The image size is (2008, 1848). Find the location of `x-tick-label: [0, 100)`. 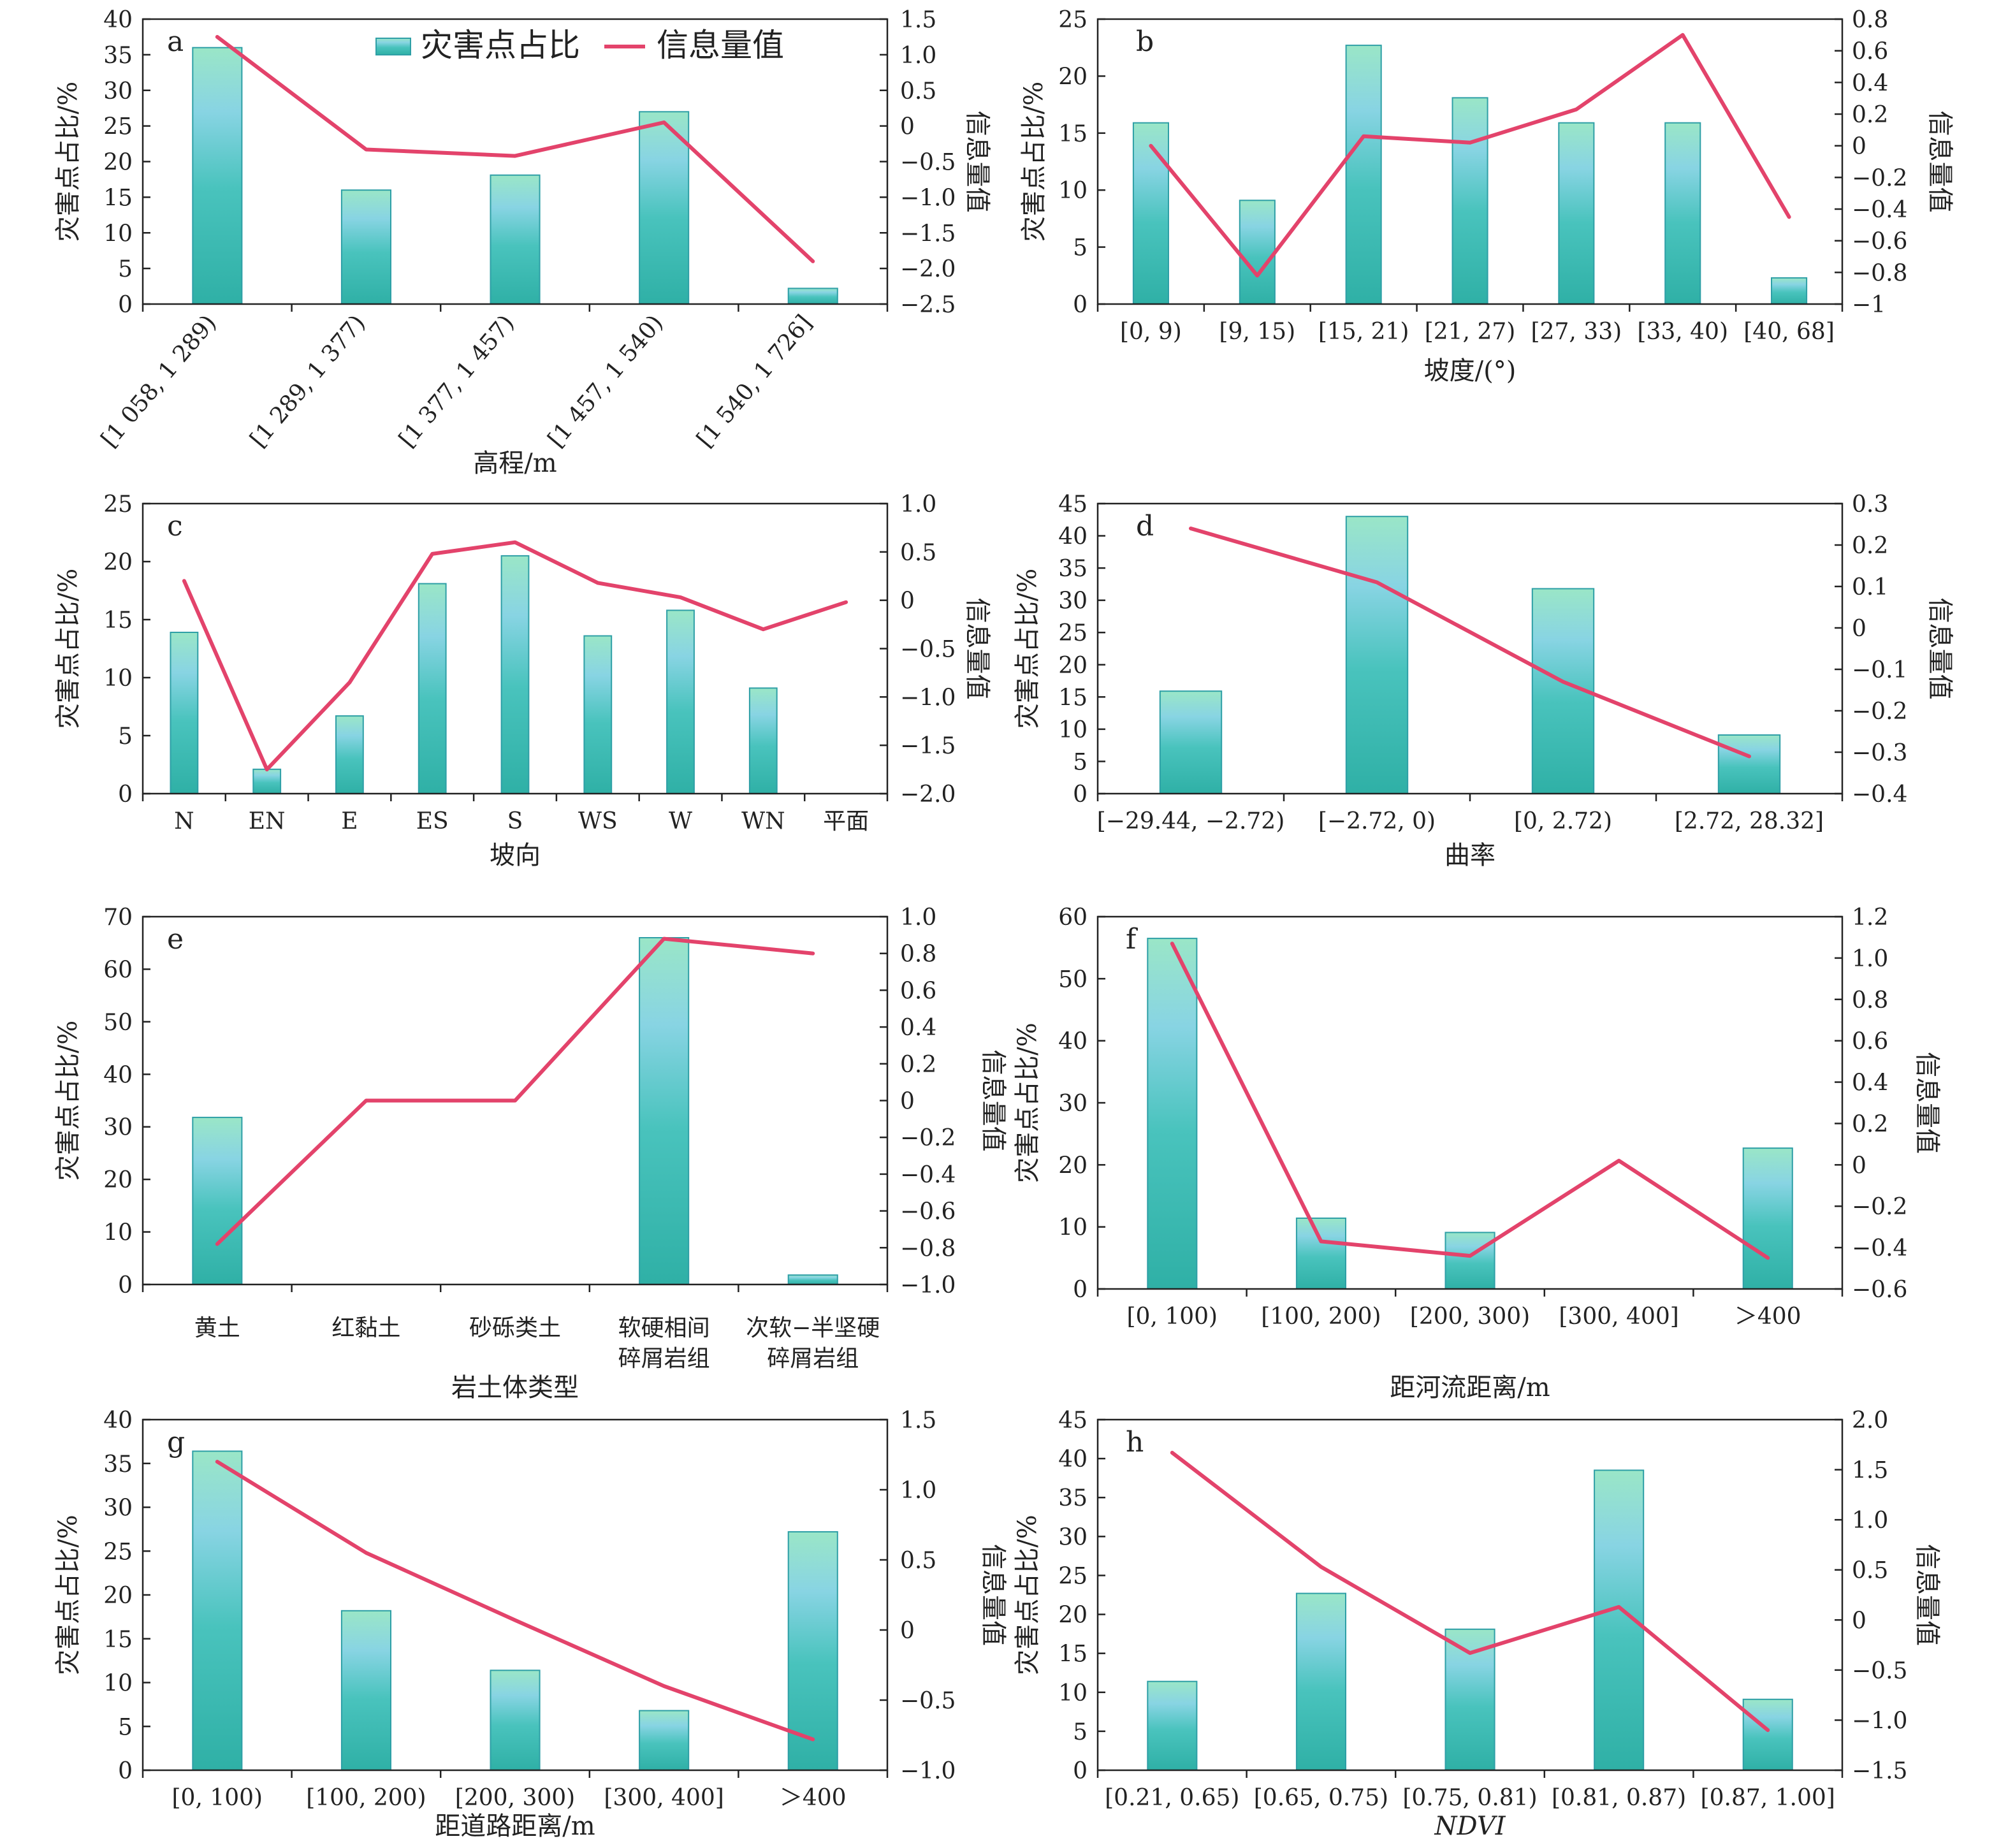

x-tick-label: [0, 100) is located at coordinates (217, 1798).